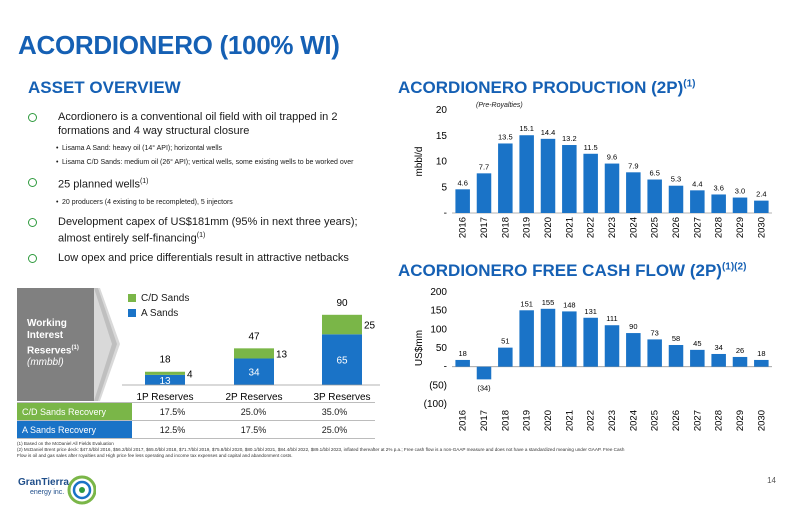 The height and width of the screenshot is (518, 800). I want to click on x-tick-label: 2021, so click(569, 227).